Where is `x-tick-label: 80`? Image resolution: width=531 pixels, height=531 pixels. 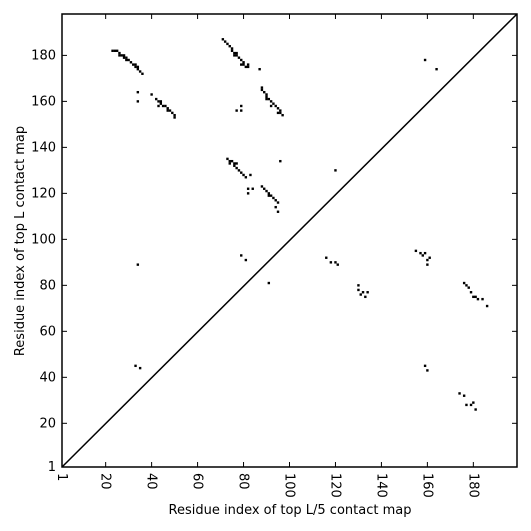
x-tick-label: 80 is located at coordinates (243, 481).